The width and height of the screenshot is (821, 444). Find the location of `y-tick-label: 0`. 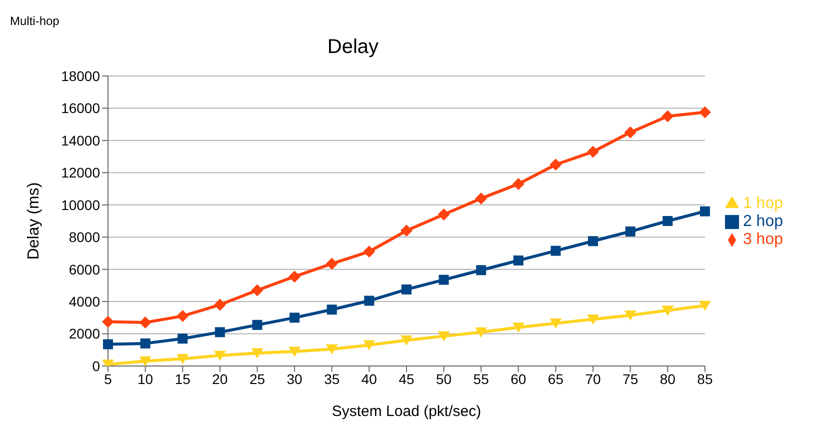

y-tick-label: 0 is located at coordinates (96, 366).